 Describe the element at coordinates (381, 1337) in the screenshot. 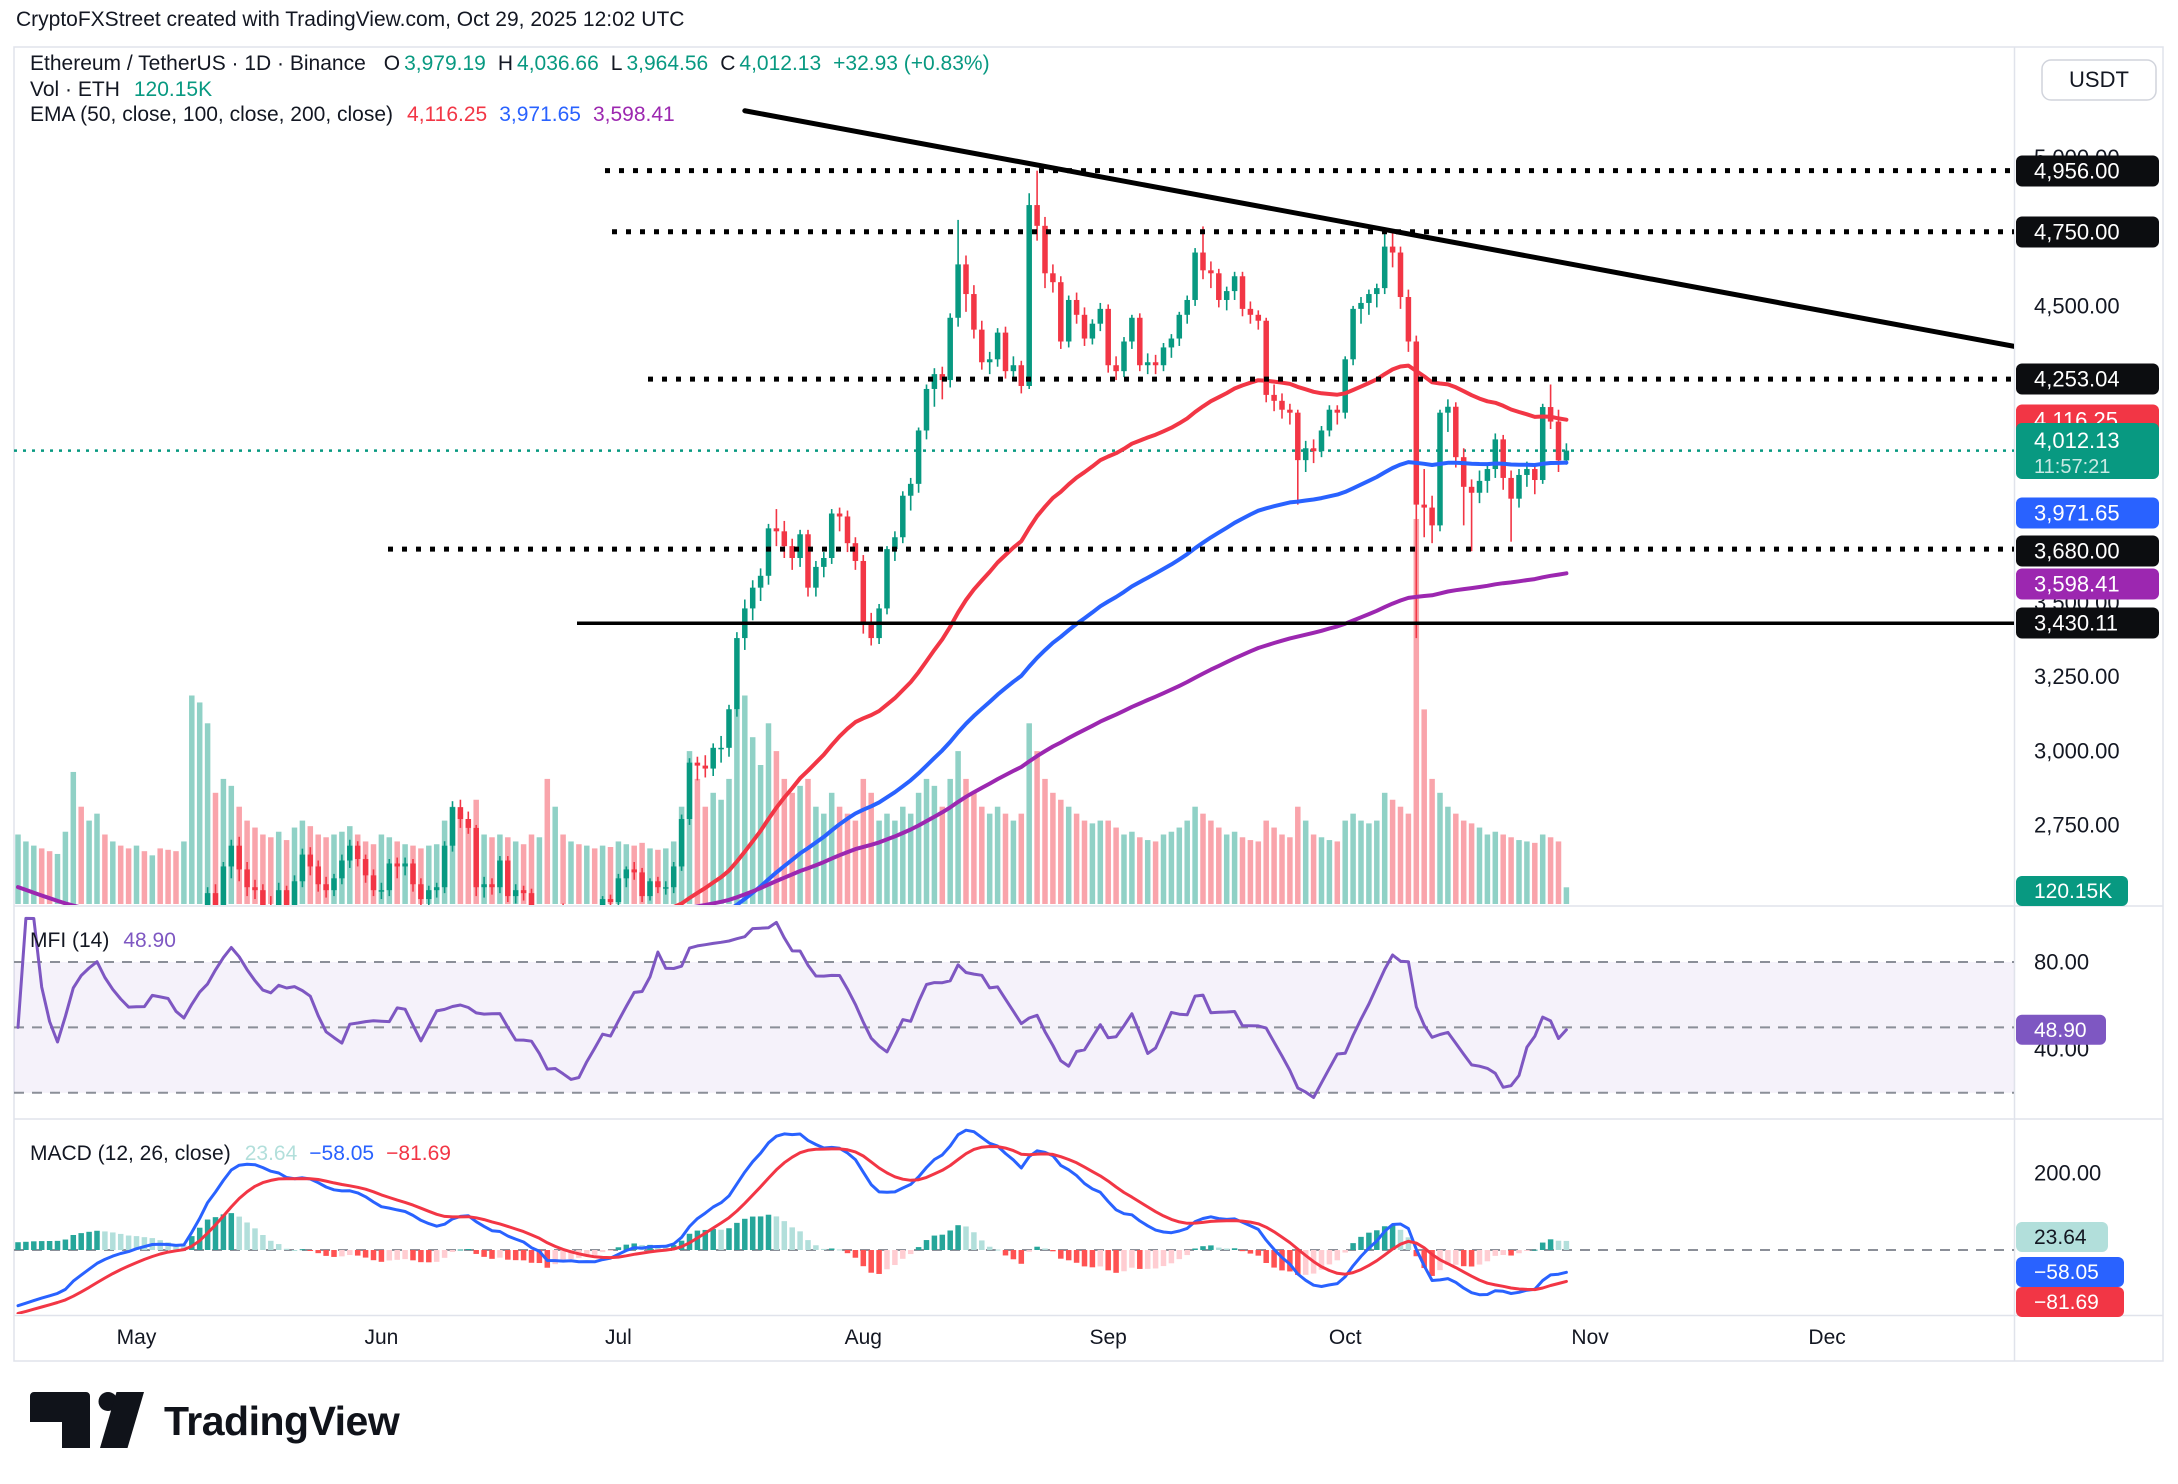

I see `month-label-Jun: Jun` at that location.